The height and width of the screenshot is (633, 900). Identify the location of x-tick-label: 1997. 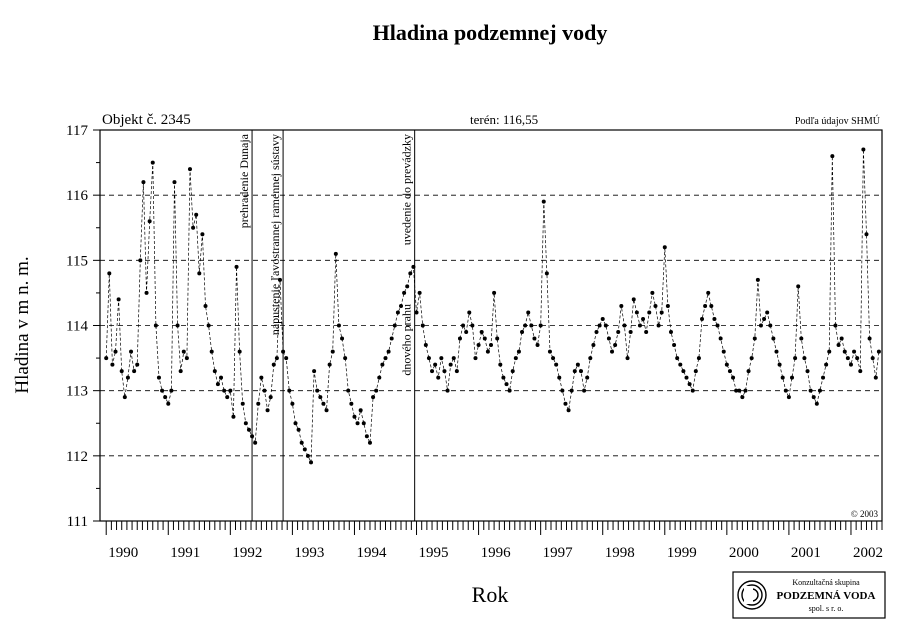
(558, 553).